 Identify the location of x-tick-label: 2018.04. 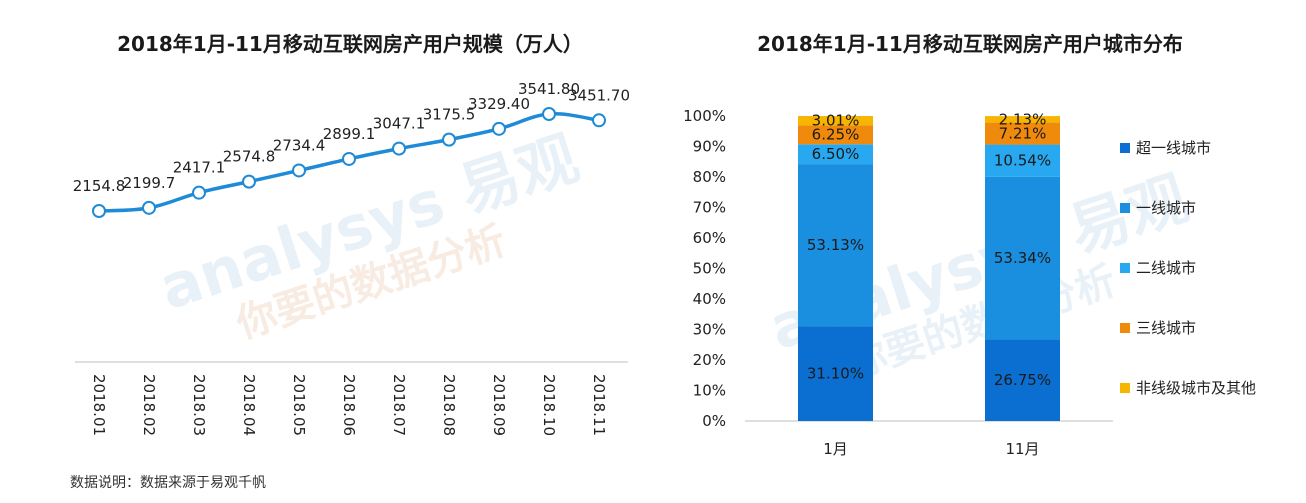
(249, 405).